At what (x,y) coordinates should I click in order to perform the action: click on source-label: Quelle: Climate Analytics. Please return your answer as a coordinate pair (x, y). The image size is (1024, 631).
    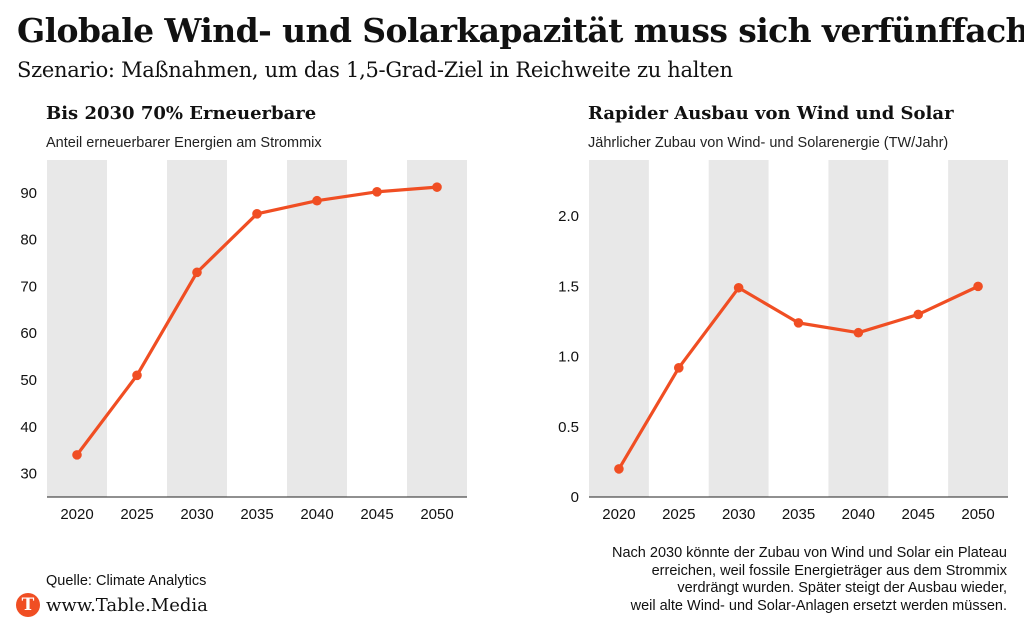
    Looking at the image, I should click on (126, 581).